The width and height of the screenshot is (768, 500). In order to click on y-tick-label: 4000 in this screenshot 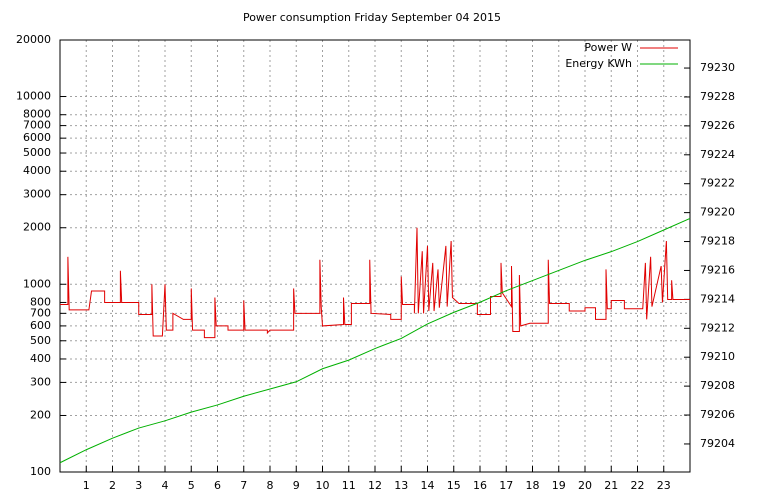, I will do `click(37, 170)`.